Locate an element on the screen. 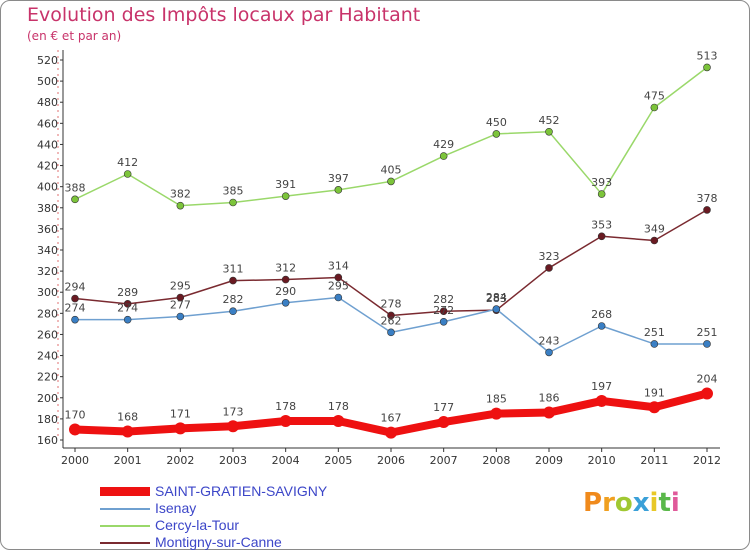  data-label: 450 is located at coordinates (496, 122).